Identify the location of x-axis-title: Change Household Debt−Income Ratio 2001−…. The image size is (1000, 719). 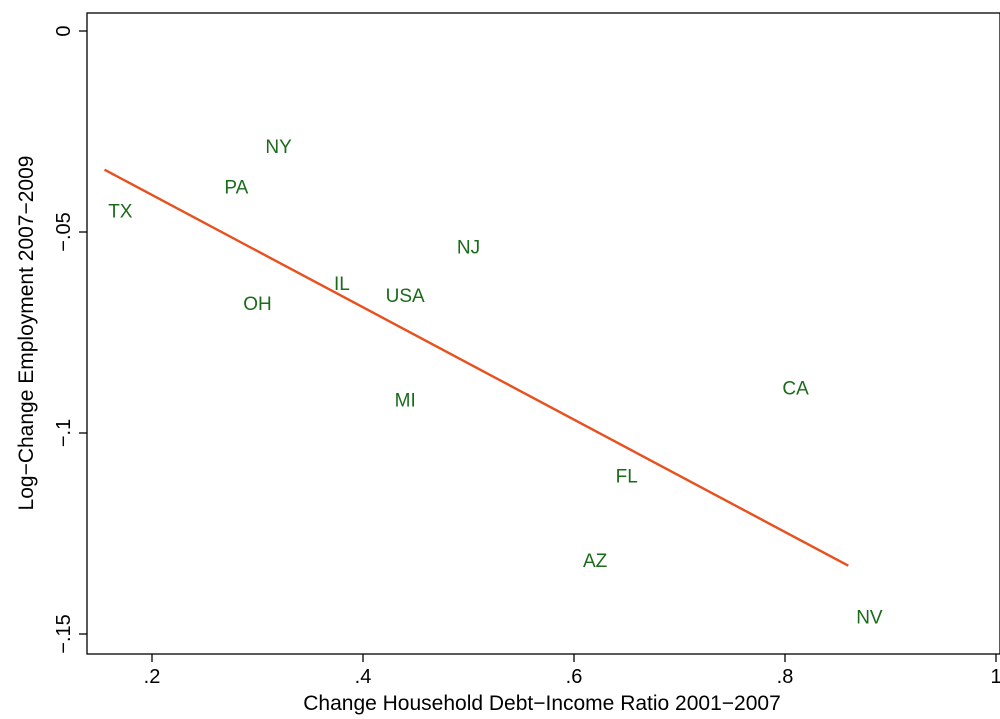
(542, 703).